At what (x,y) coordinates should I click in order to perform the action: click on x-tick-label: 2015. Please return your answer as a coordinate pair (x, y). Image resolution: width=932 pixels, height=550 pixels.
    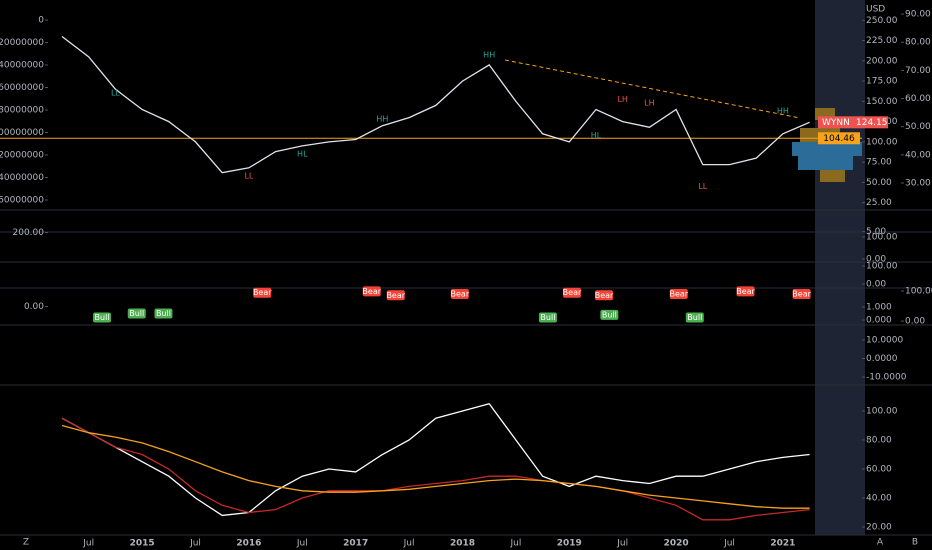
    Looking at the image, I should click on (142, 544).